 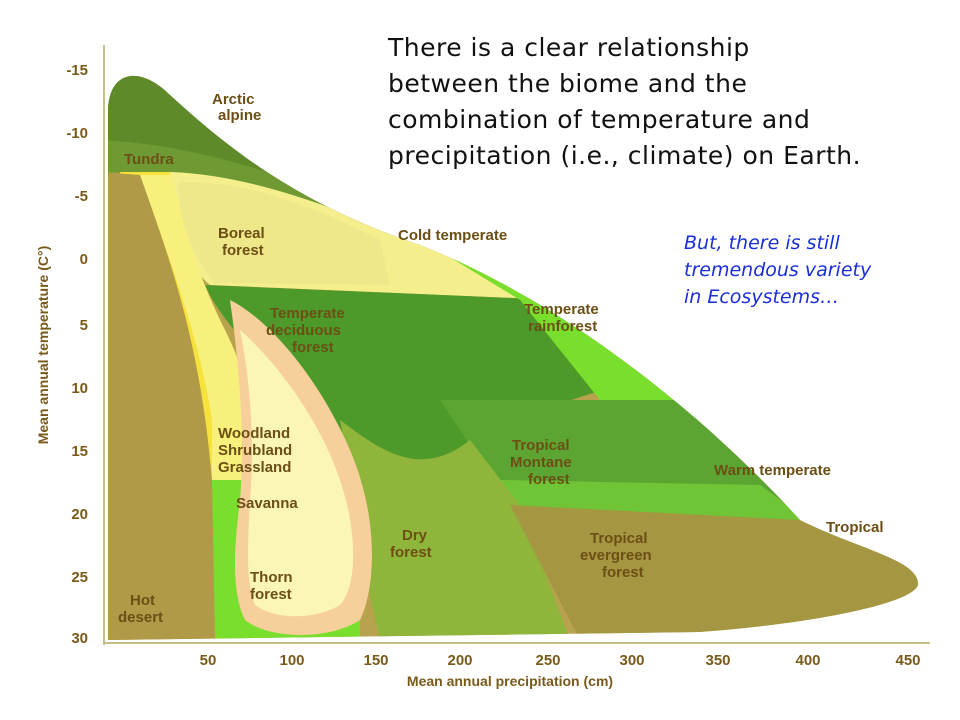 What do you see at coordinates (239, 115) in the screenshot?
I see `label-arctic-2: alpine` at bounding box center [239, 115].